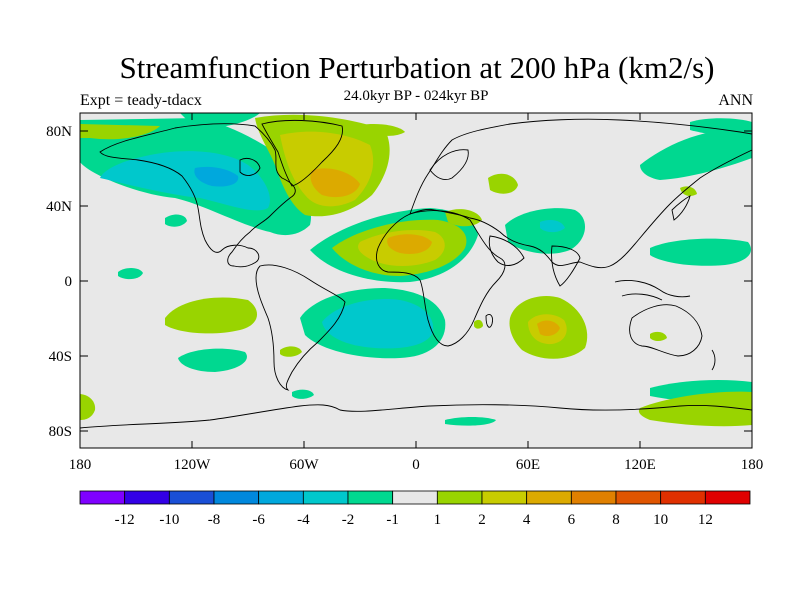  What do you see at coordinates (214, 520) in the screenshot?
I see `colorbar-label: -8` at bounding box center [214, 520].